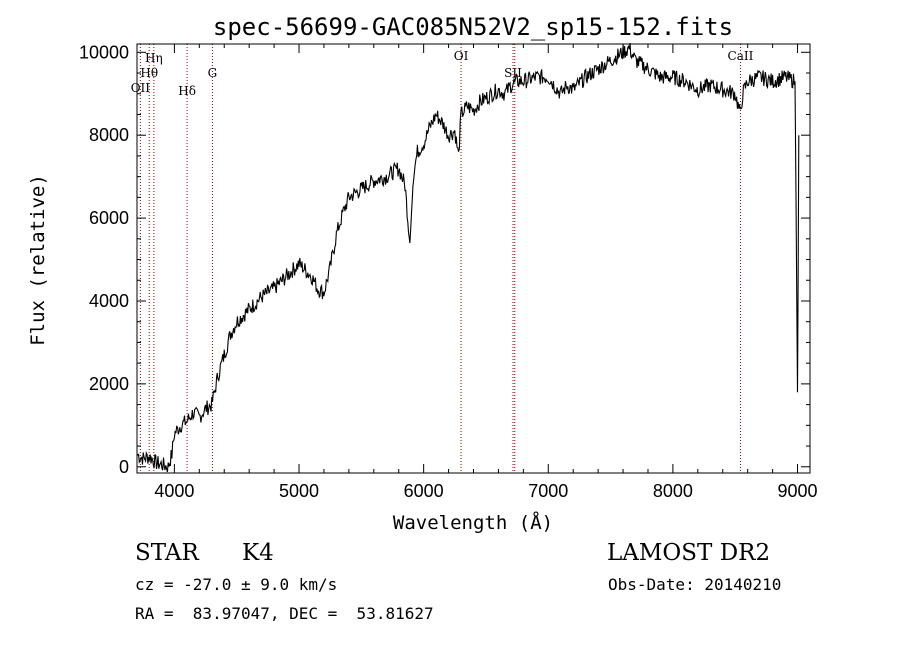 Image resolution: width=900 pixels, height=649 pixels. I want to click on spectral-line-label: CaII, so click(741, 56).